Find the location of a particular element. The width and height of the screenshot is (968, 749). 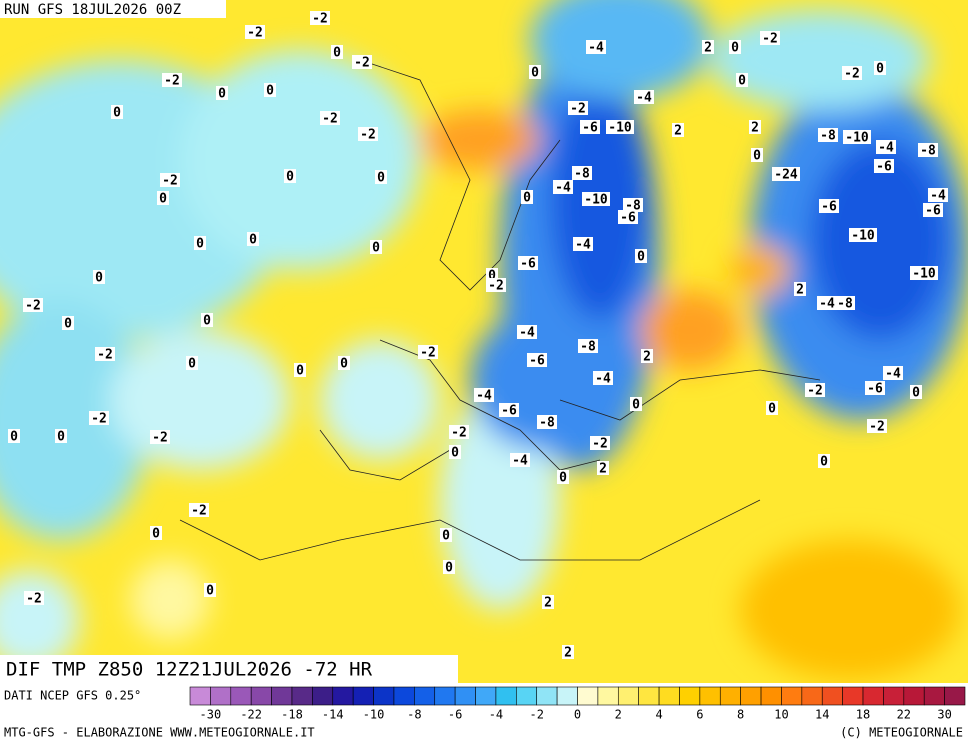

colorbar-label: 4 is located at coordinates (658, 715).